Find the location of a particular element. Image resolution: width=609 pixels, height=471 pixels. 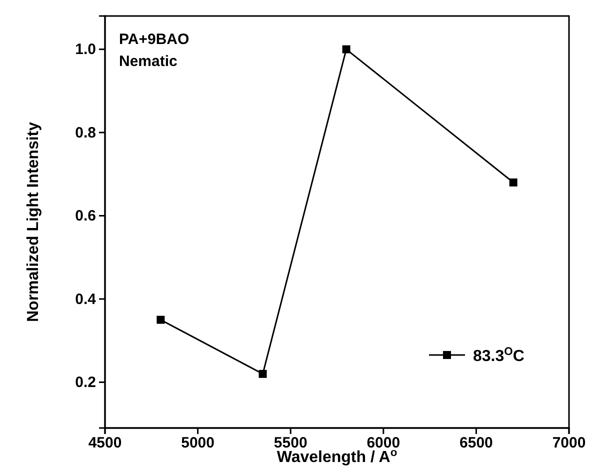

x-tick-label: 6500 is located at coordinates (476, 443).